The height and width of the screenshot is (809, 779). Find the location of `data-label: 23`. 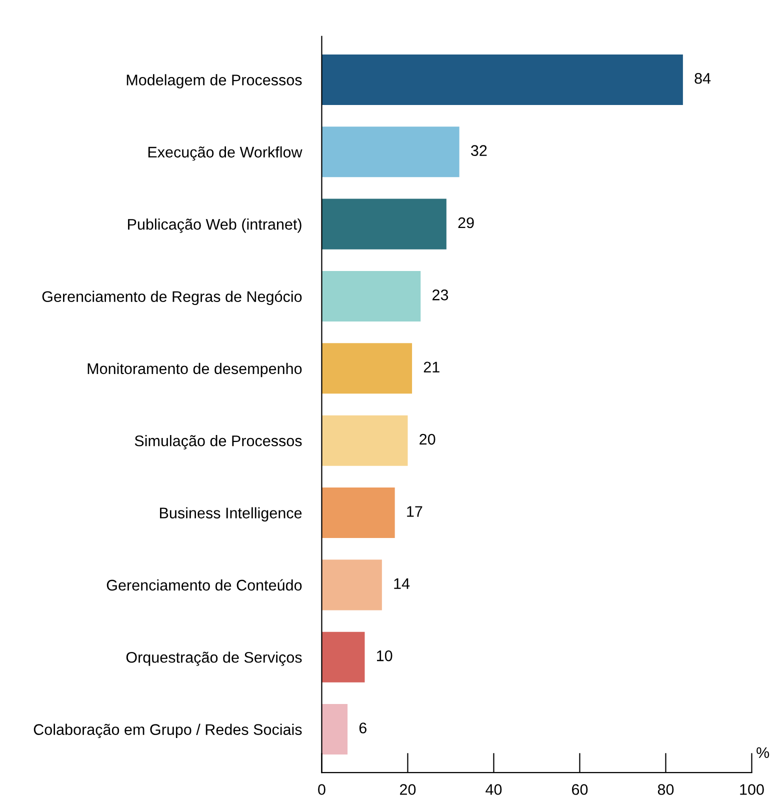

data-label: 23 is located at coordinates (440, 295).